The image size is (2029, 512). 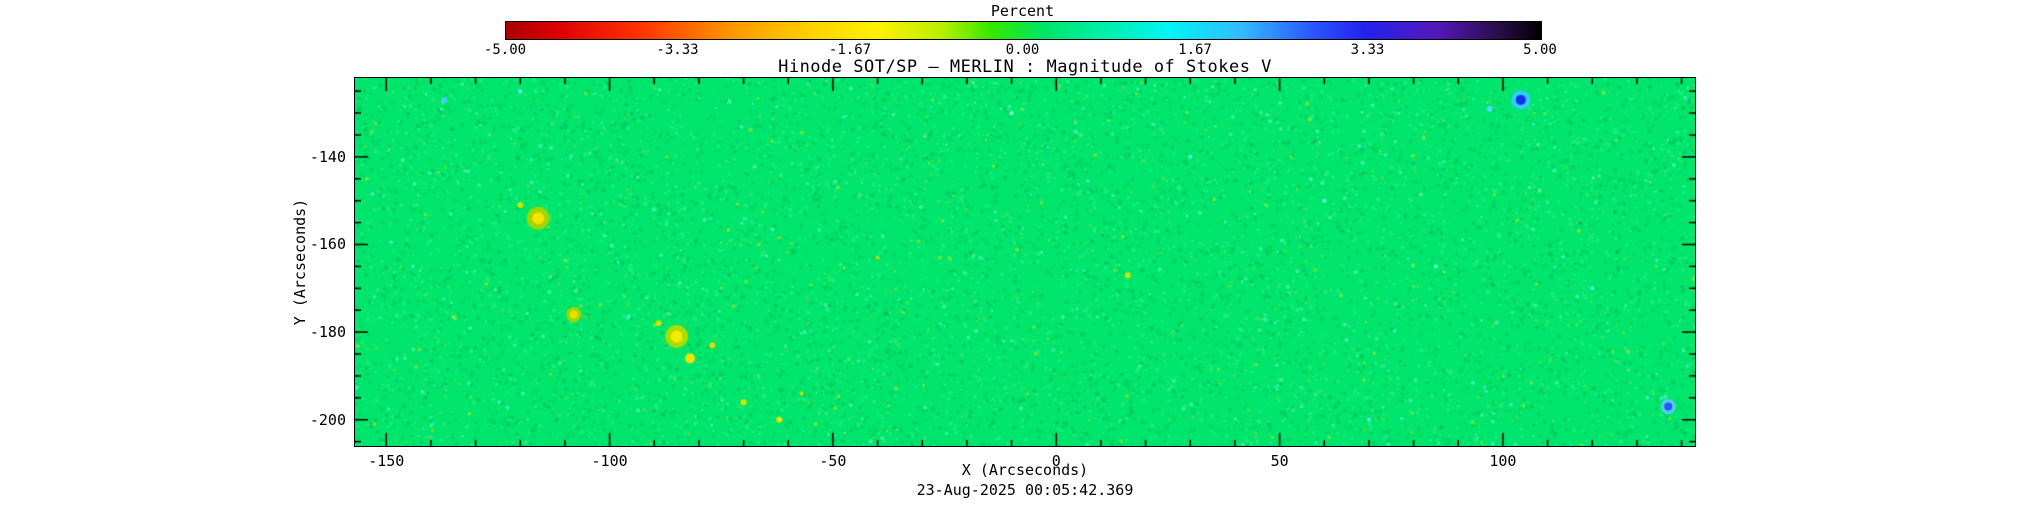 What do you see at coordinates (1367, 50) in the screenshot?
I see `colorbar-tick-label: 3.33` at bounding box center [1367, 50].